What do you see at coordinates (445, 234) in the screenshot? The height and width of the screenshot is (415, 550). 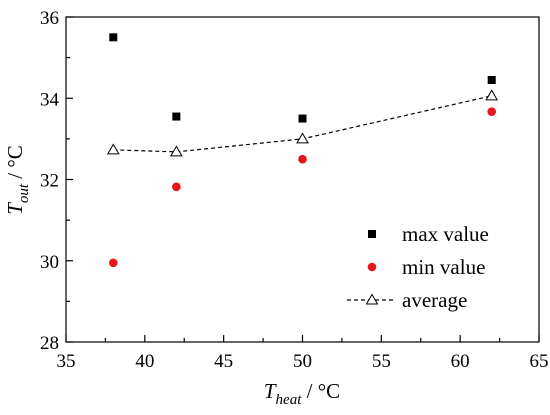 I see `legend-label-max-value: max value` at bounding box center [445, 234].